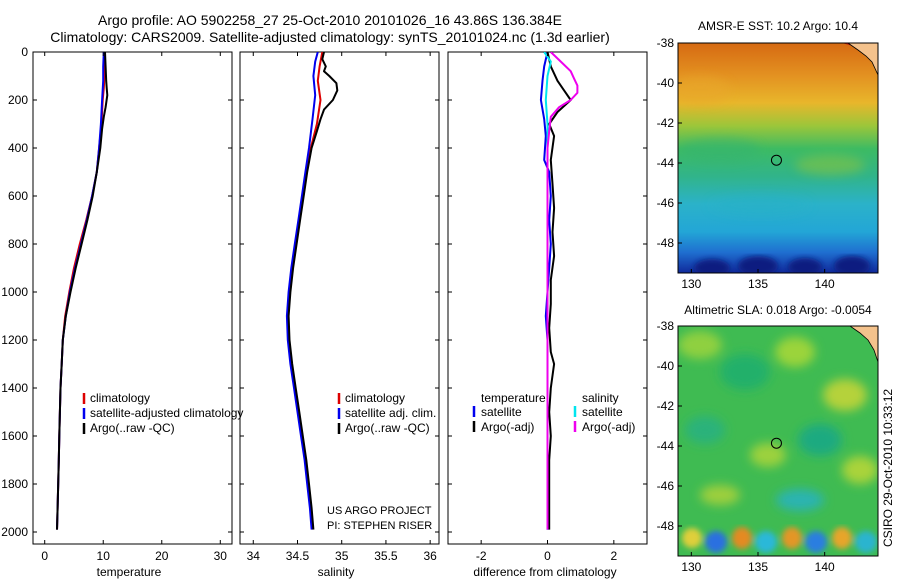  What do you see at coordinates (666, 163) in the screenshot?
I see `sst-lat-tick-label: -44` at bounding box center [666, 163].